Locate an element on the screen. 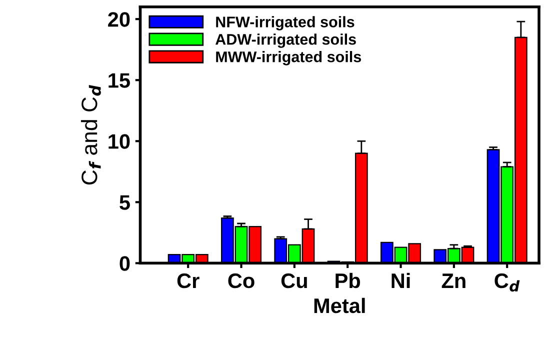  x-tick-label: Cu is located at coordinates (294, 280).